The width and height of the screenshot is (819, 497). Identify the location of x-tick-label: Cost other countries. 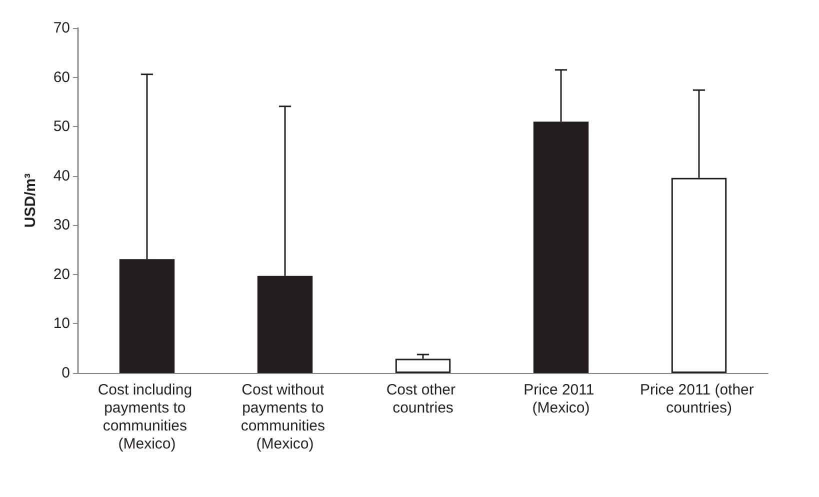
(423, 399).